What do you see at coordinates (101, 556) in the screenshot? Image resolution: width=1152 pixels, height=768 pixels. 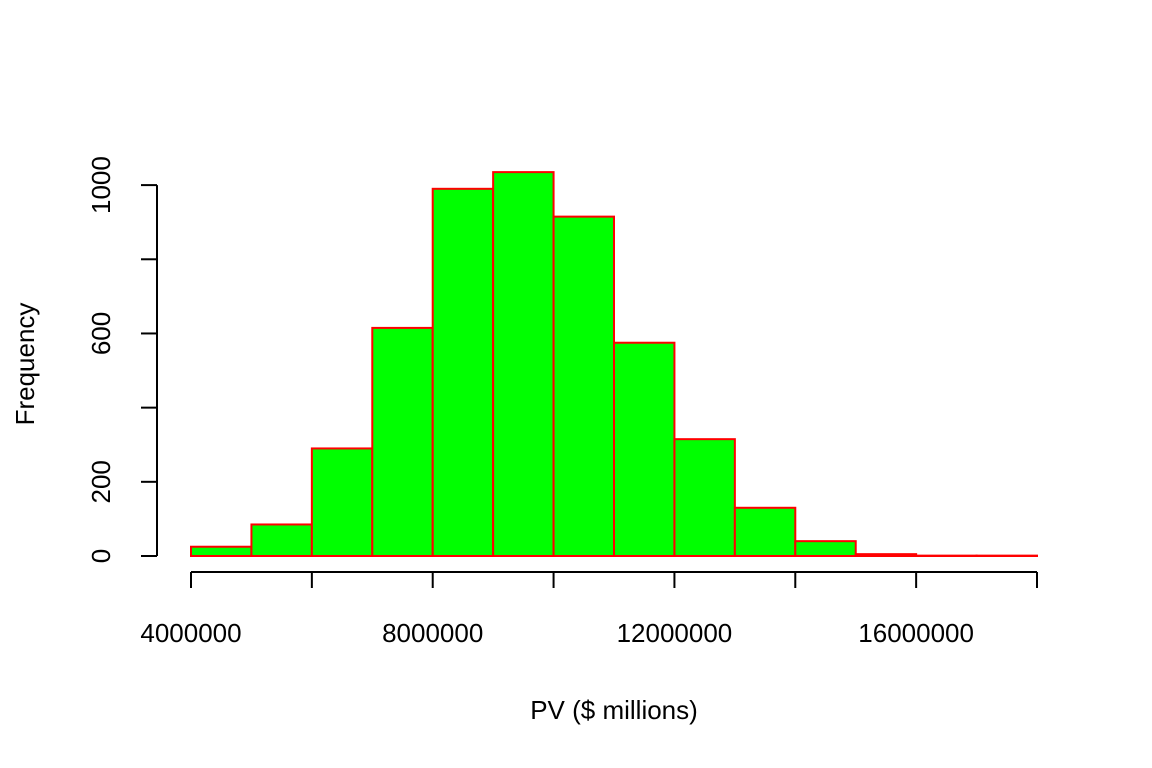 I see `y-tick-label: 0` at bounding box center [101, 556].